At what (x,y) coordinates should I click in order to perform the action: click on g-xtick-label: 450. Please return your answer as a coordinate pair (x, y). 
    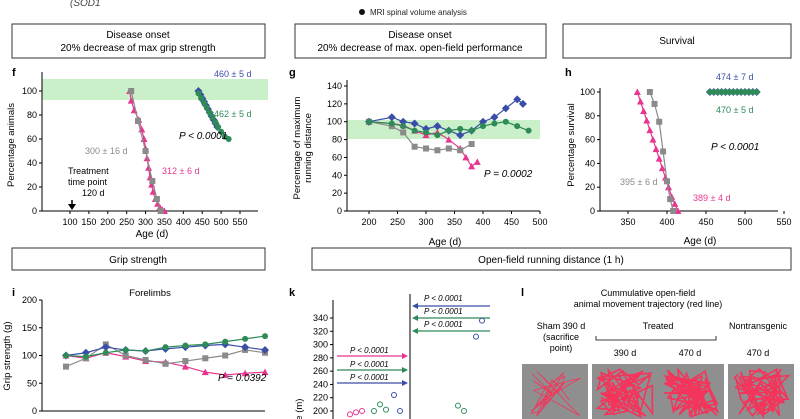
    Looking at the image, I should click on (511, 222).